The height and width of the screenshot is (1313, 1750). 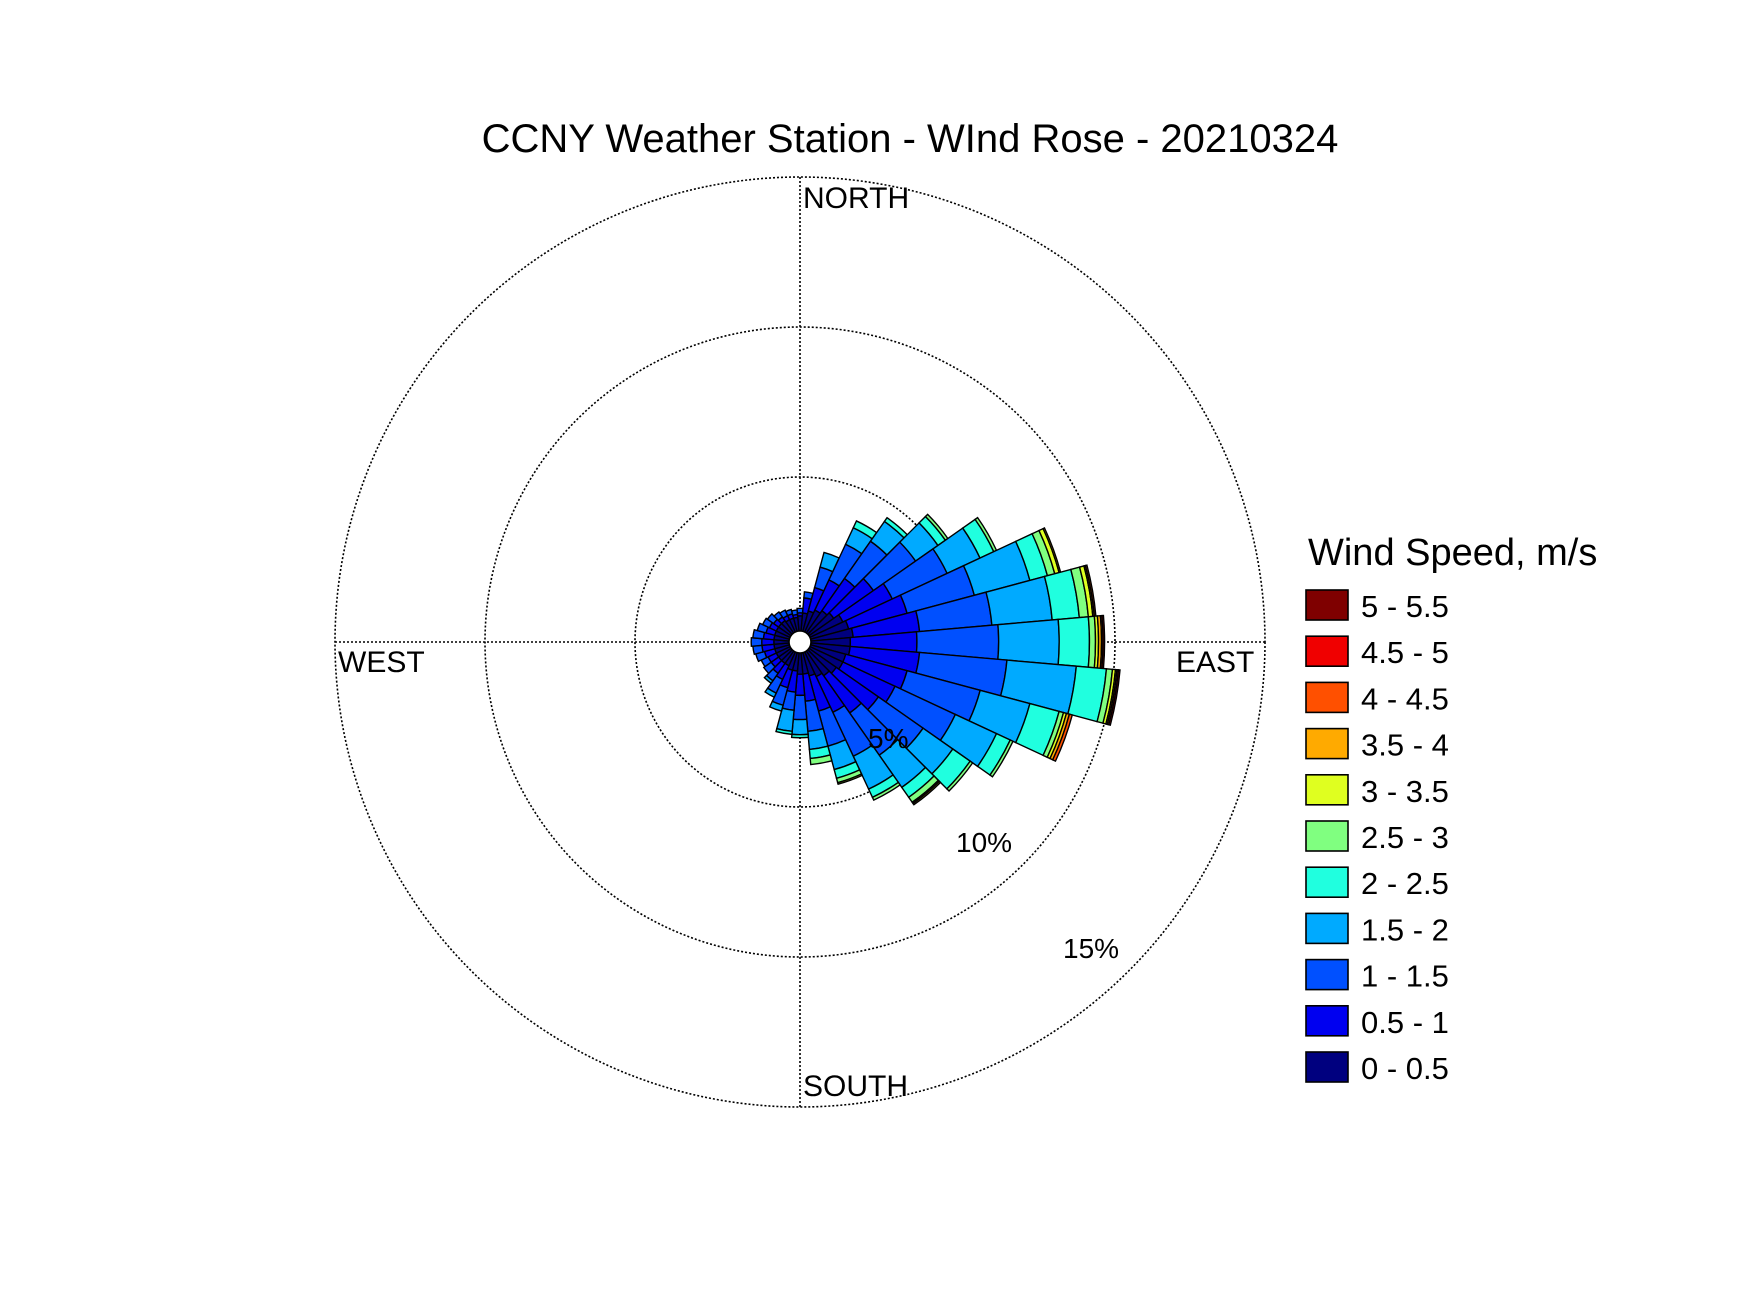 I want to click on legend-label-5: 2.5 - 3, so click(x=1405, y=837).